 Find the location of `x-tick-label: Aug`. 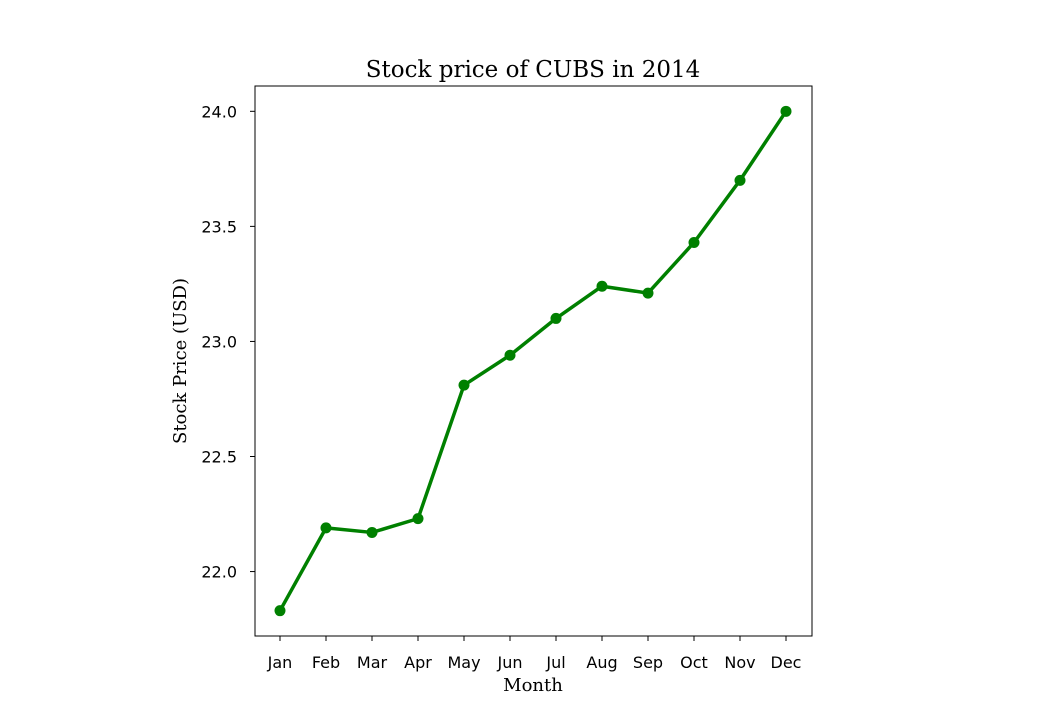

x-tick-label: Aug is located at coordinates (601, 662).